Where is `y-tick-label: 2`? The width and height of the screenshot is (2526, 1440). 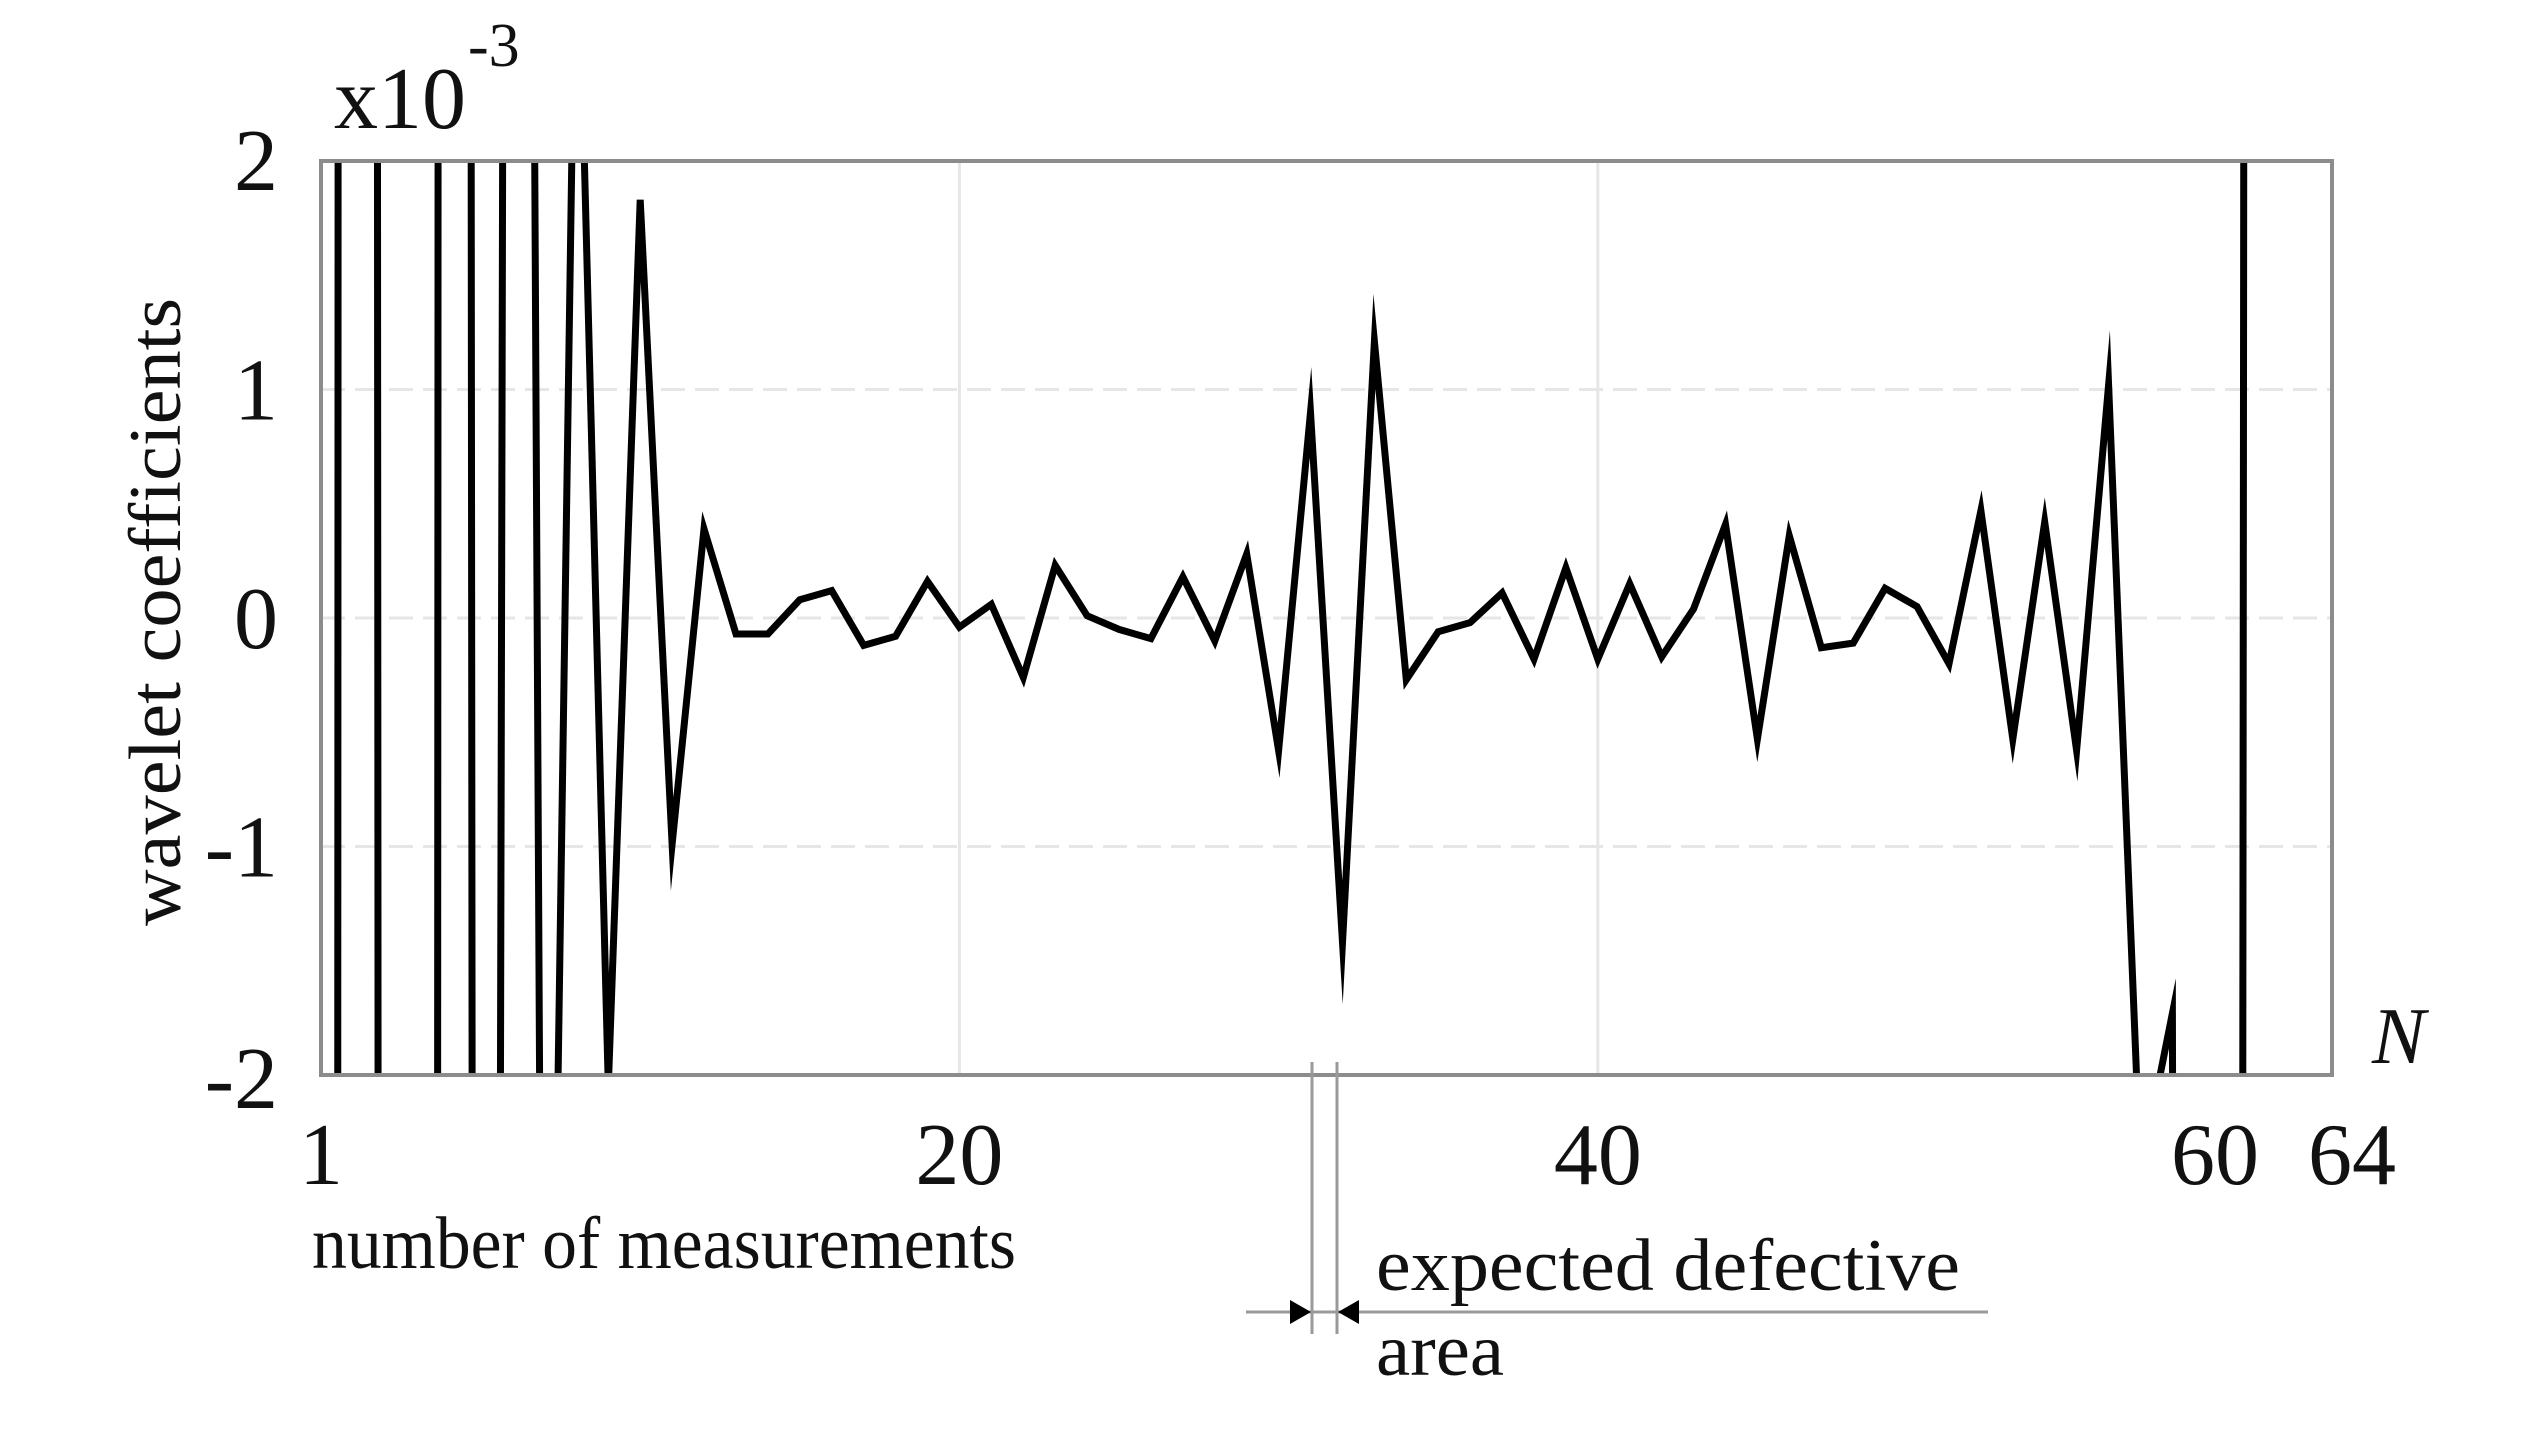 y-tick-label: 2 is located at coordinates (256, 161).